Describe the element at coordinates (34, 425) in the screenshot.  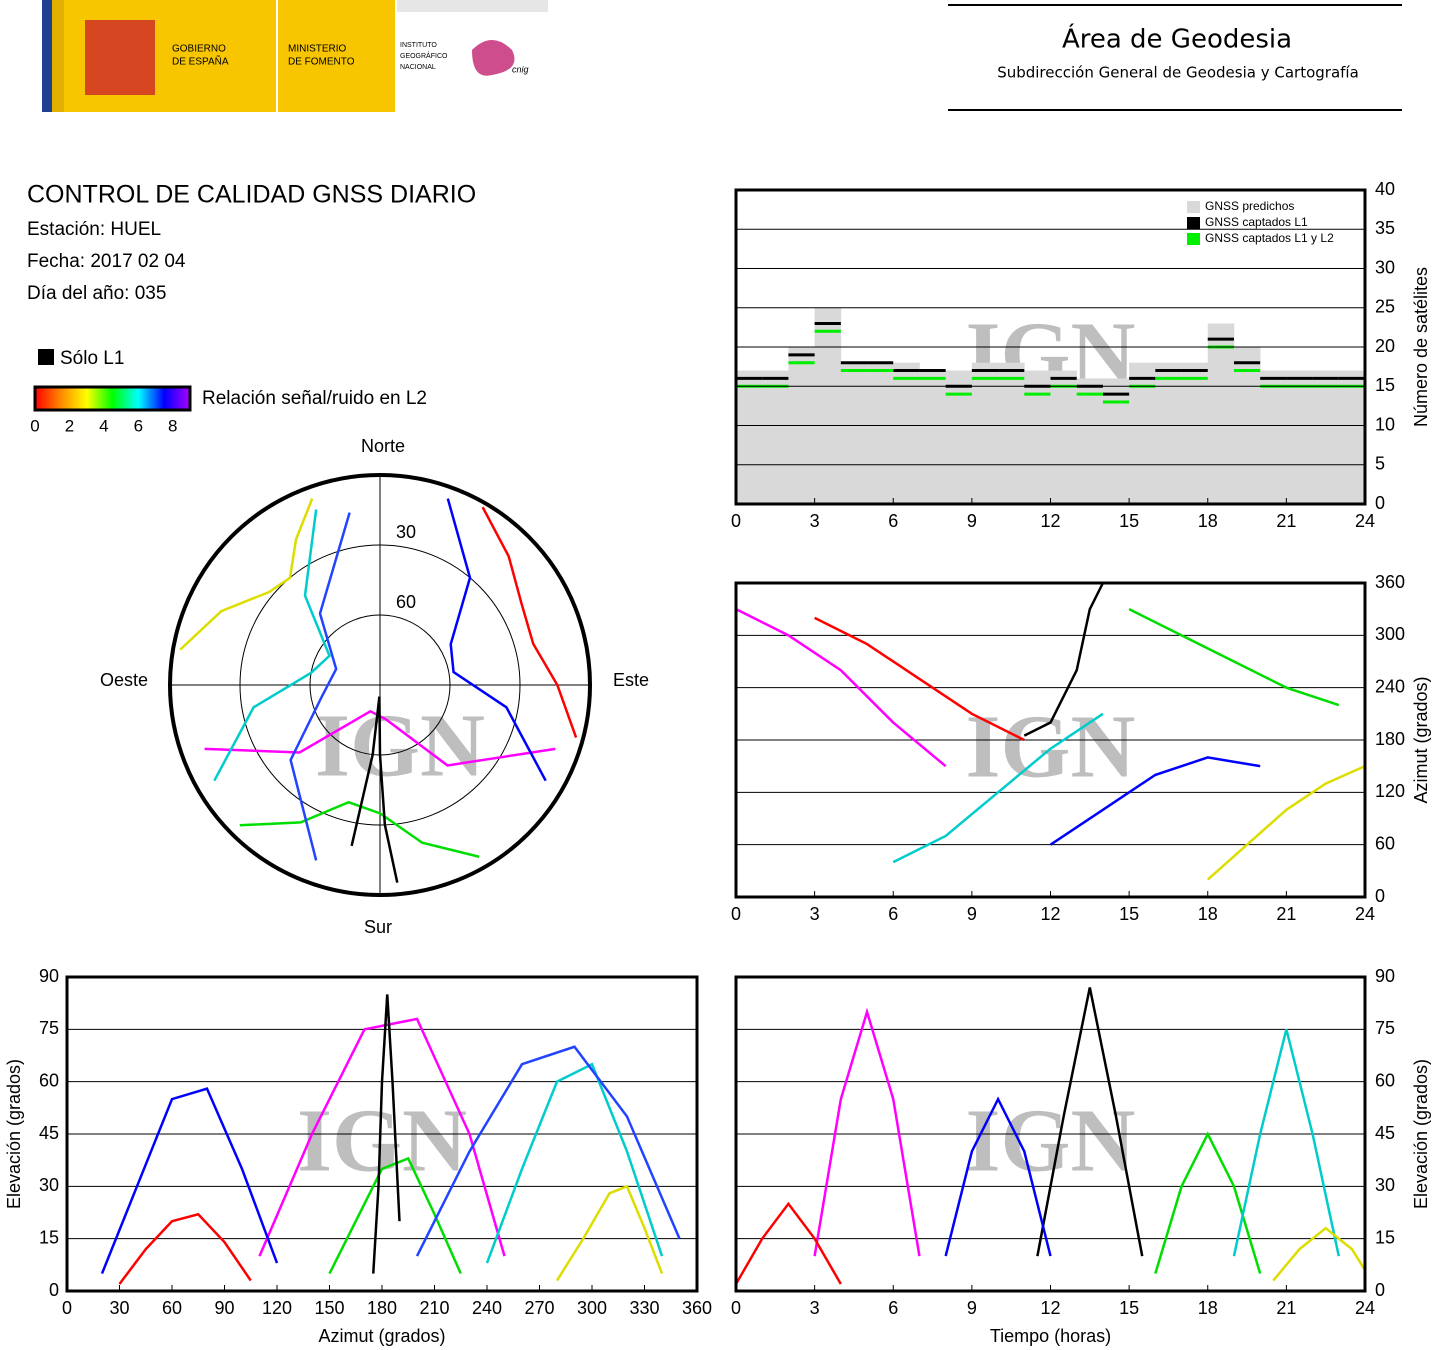
I see `colorbar-tick-label: 0` at that location.